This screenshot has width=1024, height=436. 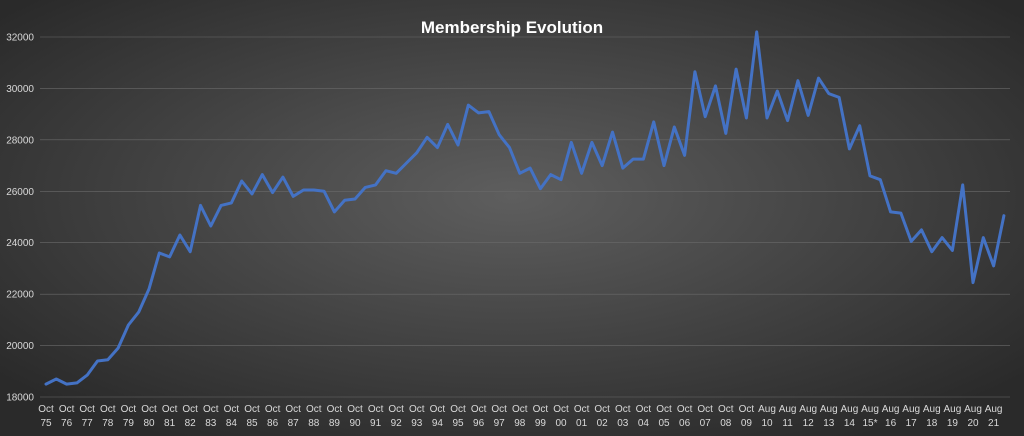 What do you see at coordinates (108, 416) in the screenshot?
I see `x-tick-label: Oct 78` at bounding box center [108, 416].